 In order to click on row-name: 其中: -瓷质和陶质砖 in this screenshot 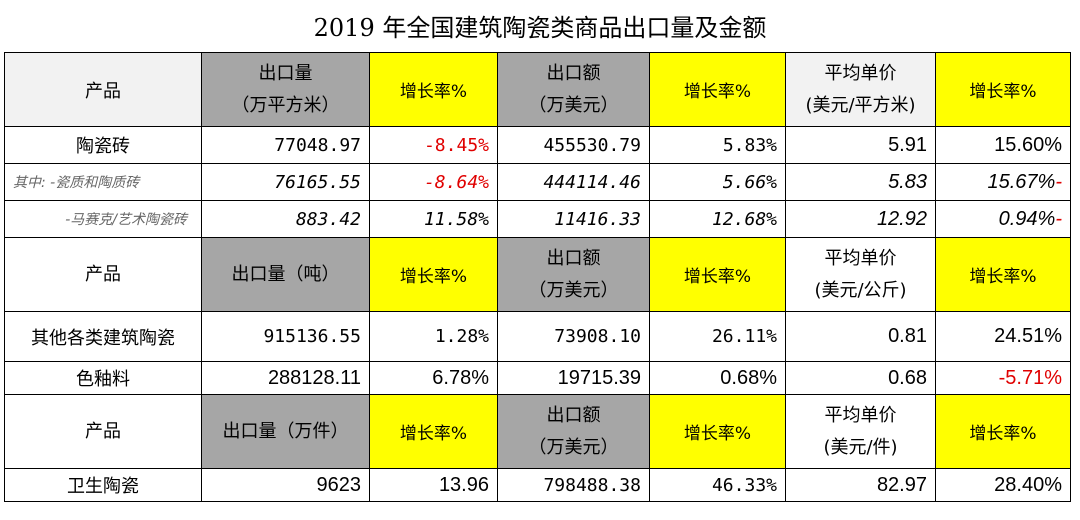, I will do `click(103, 182)`.